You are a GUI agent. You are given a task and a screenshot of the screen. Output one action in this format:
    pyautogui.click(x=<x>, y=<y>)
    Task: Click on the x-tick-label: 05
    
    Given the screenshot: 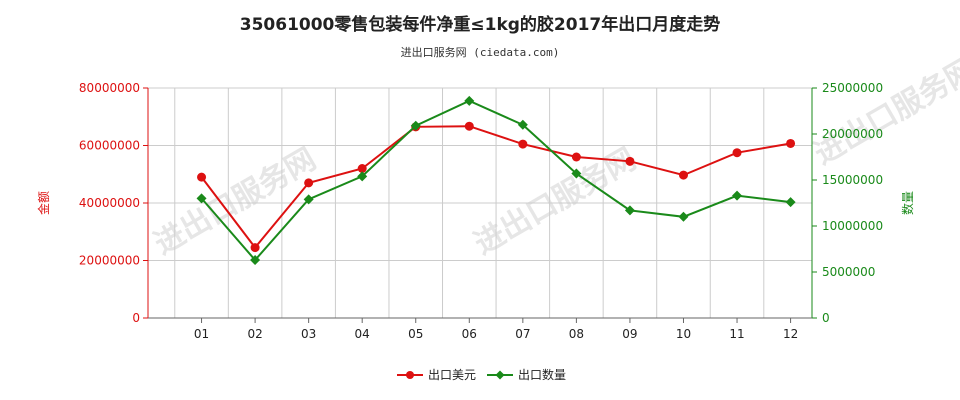 What is the action you would take?
    pyautogui.click(x=415, y=334)
    